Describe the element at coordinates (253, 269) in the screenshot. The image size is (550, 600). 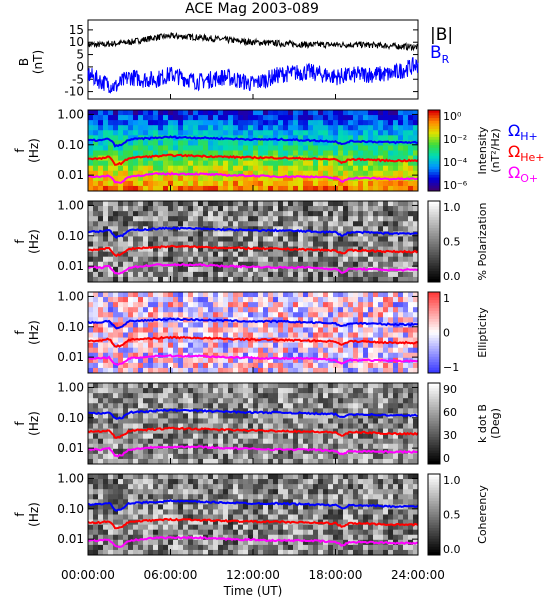
I see `o-plus-line` at that location.